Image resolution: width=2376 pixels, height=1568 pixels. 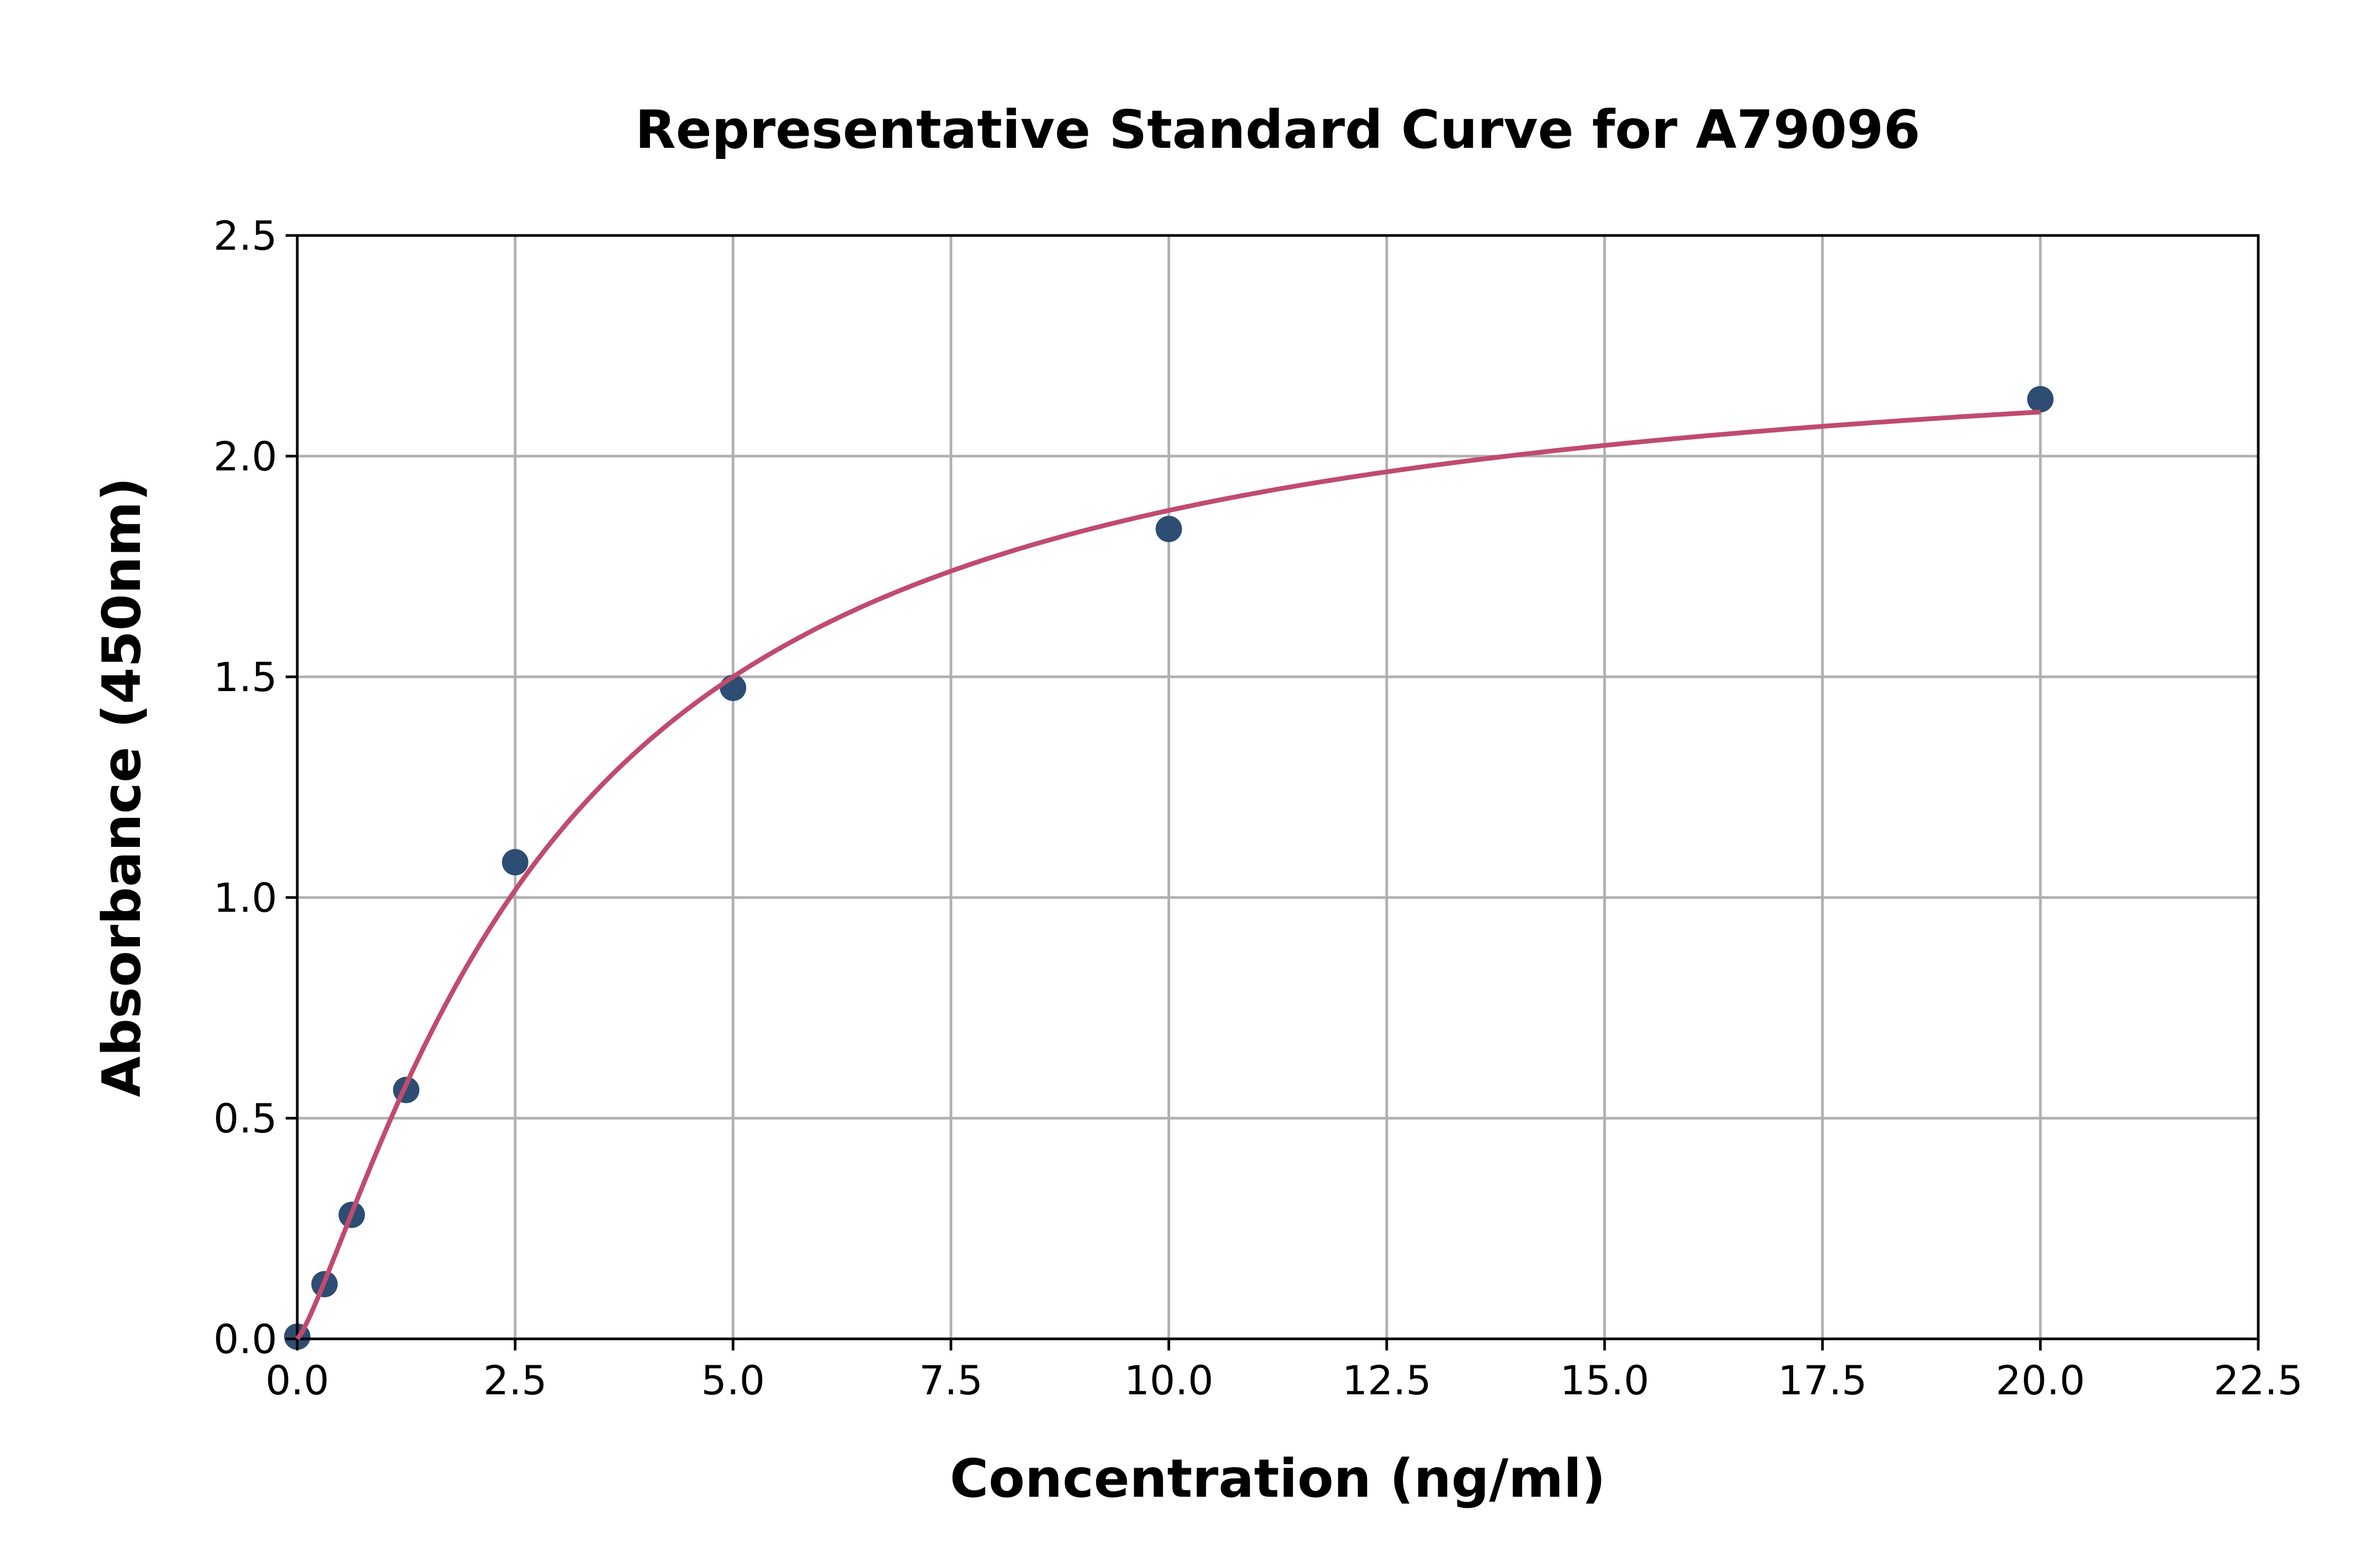 What do you see at coordinates (1278, 129) in the screenshot?
I see `chart-title: Representative Standard Curve for A79096` at bounding box center [1278, 129].